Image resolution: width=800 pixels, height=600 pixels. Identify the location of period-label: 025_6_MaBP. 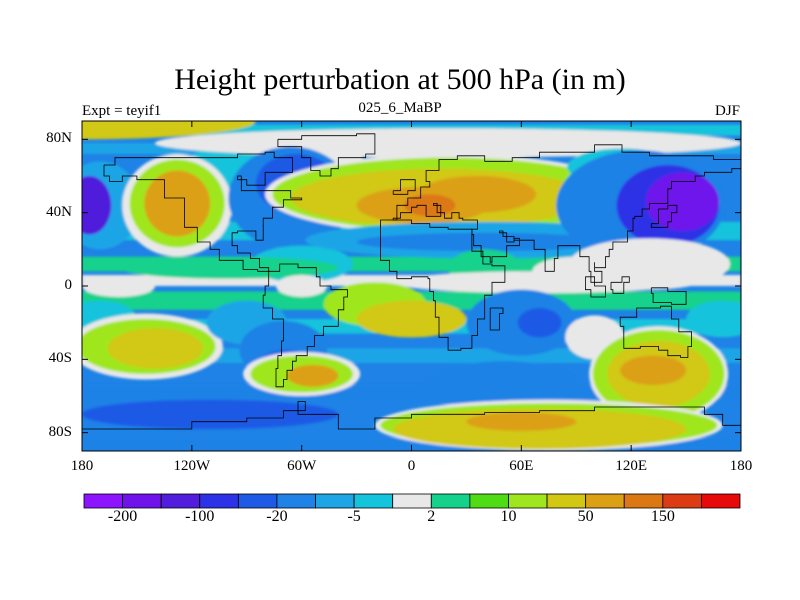
(400, 108).